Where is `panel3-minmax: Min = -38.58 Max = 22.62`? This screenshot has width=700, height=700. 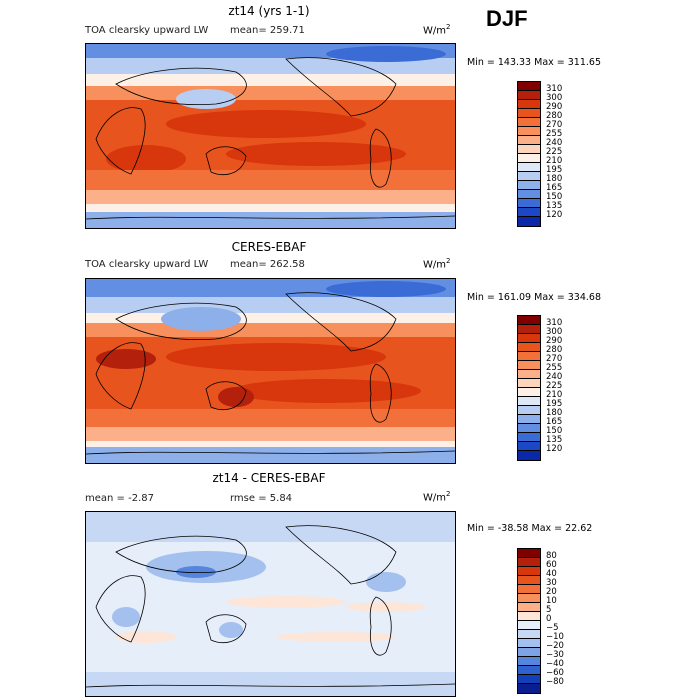
panel3-minmax: Min = -38.58 Max = 22.62 is located at coordinates (530, 528).